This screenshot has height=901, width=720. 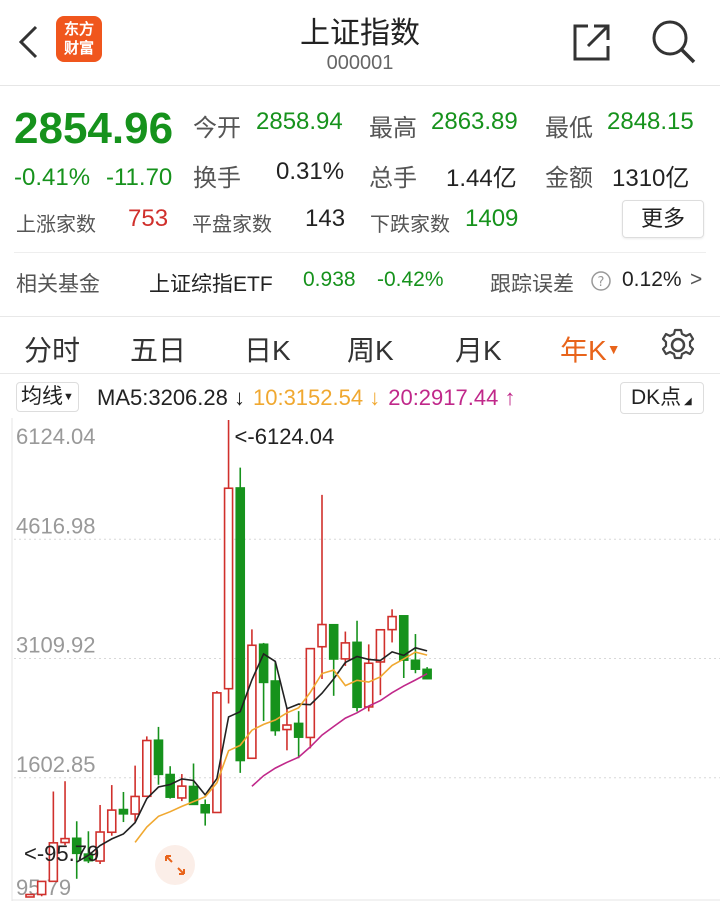 I want to click on help-icon: ?, so click(x=601, y=281).